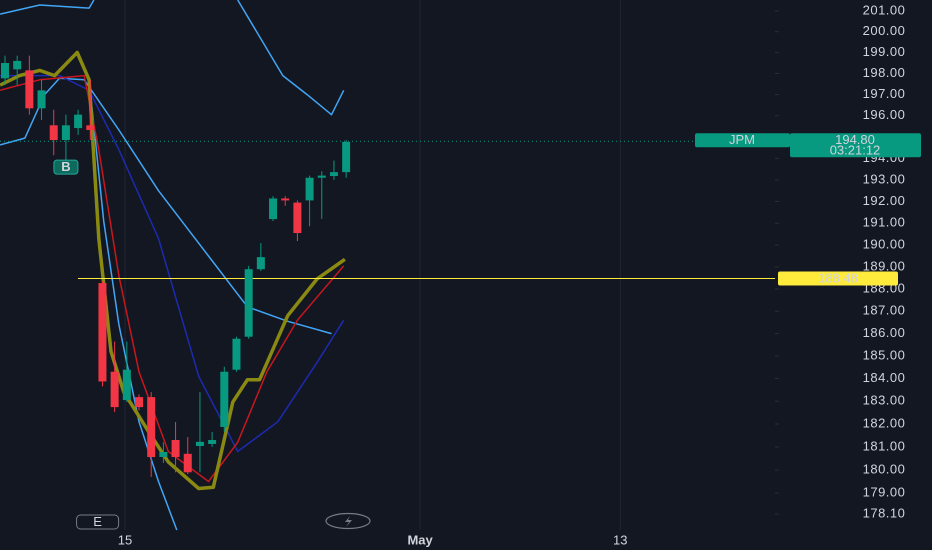 This screenshot has width=932, height=550. I want to click on price-label: 188.48, so click(838, 277).